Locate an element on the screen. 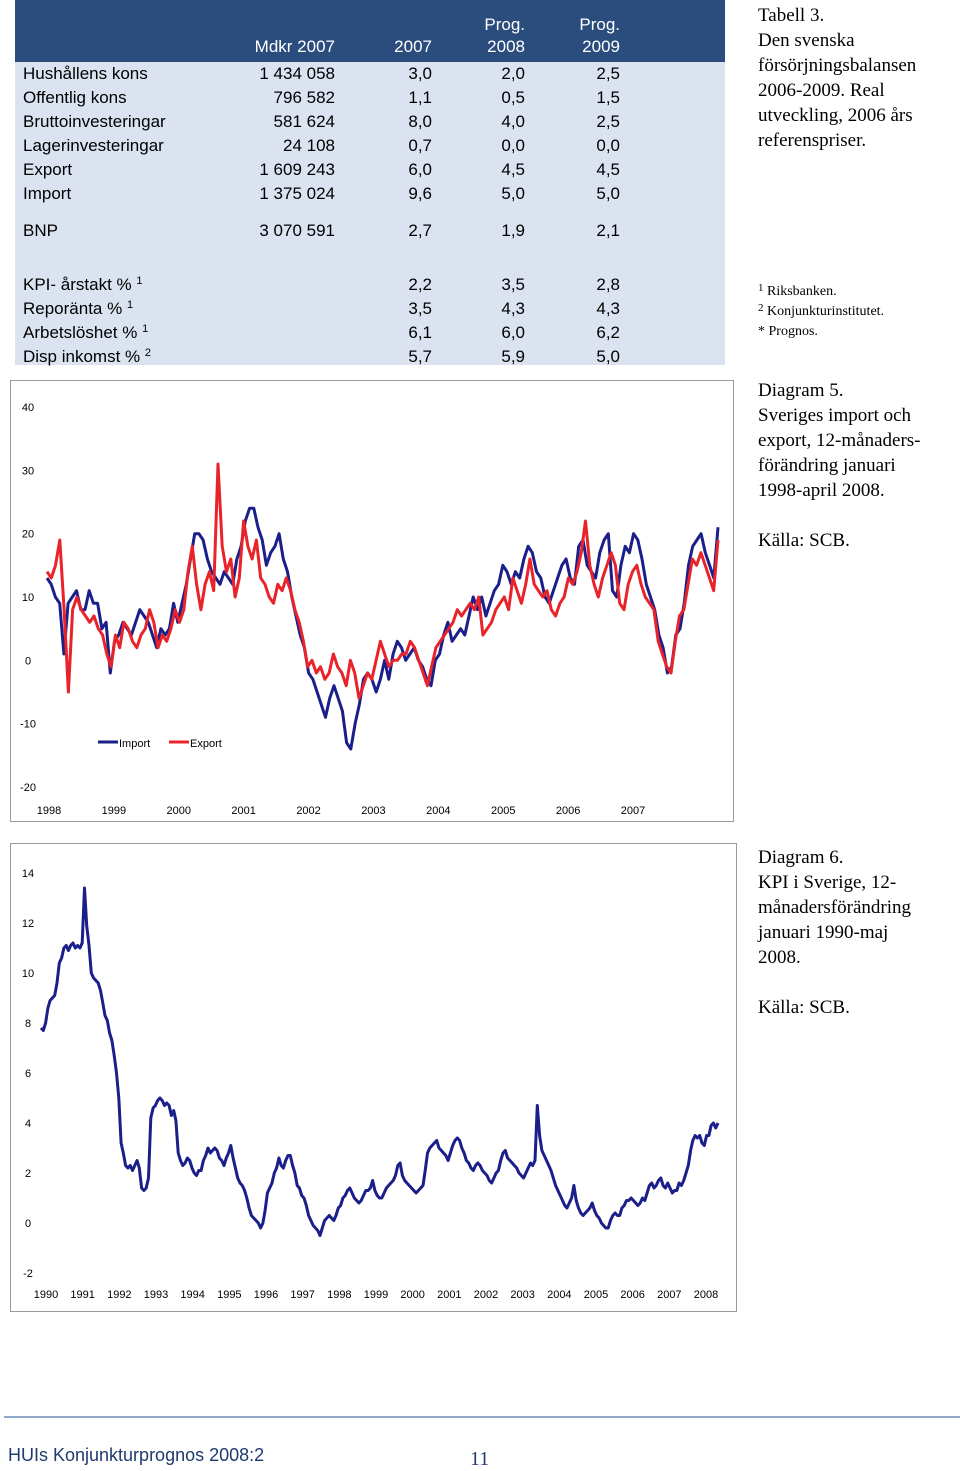 The height and width of the screenshot is (1471, 960). row-value-mdkr: 796 582 is located at coordinates (304, 97).